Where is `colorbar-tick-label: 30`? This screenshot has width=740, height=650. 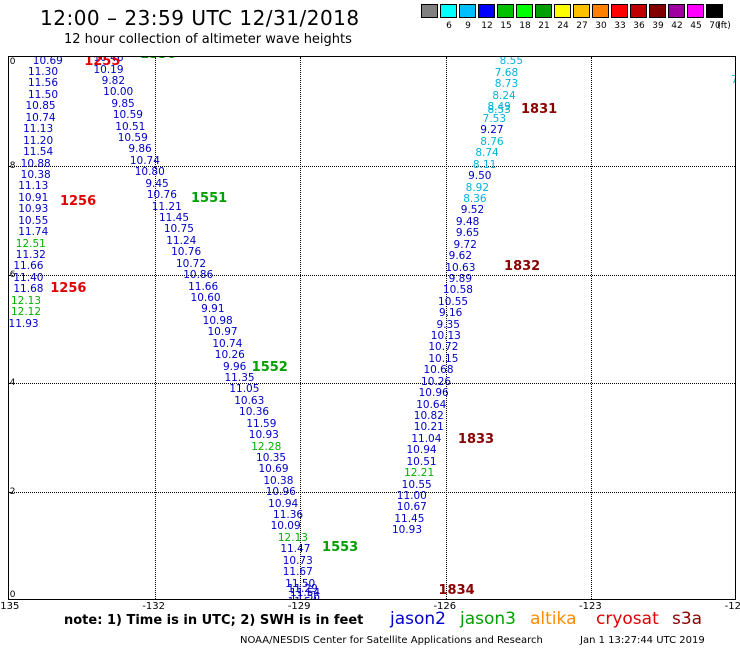
colorbar-tick-label: 30 is located at coordinates (601, 26).